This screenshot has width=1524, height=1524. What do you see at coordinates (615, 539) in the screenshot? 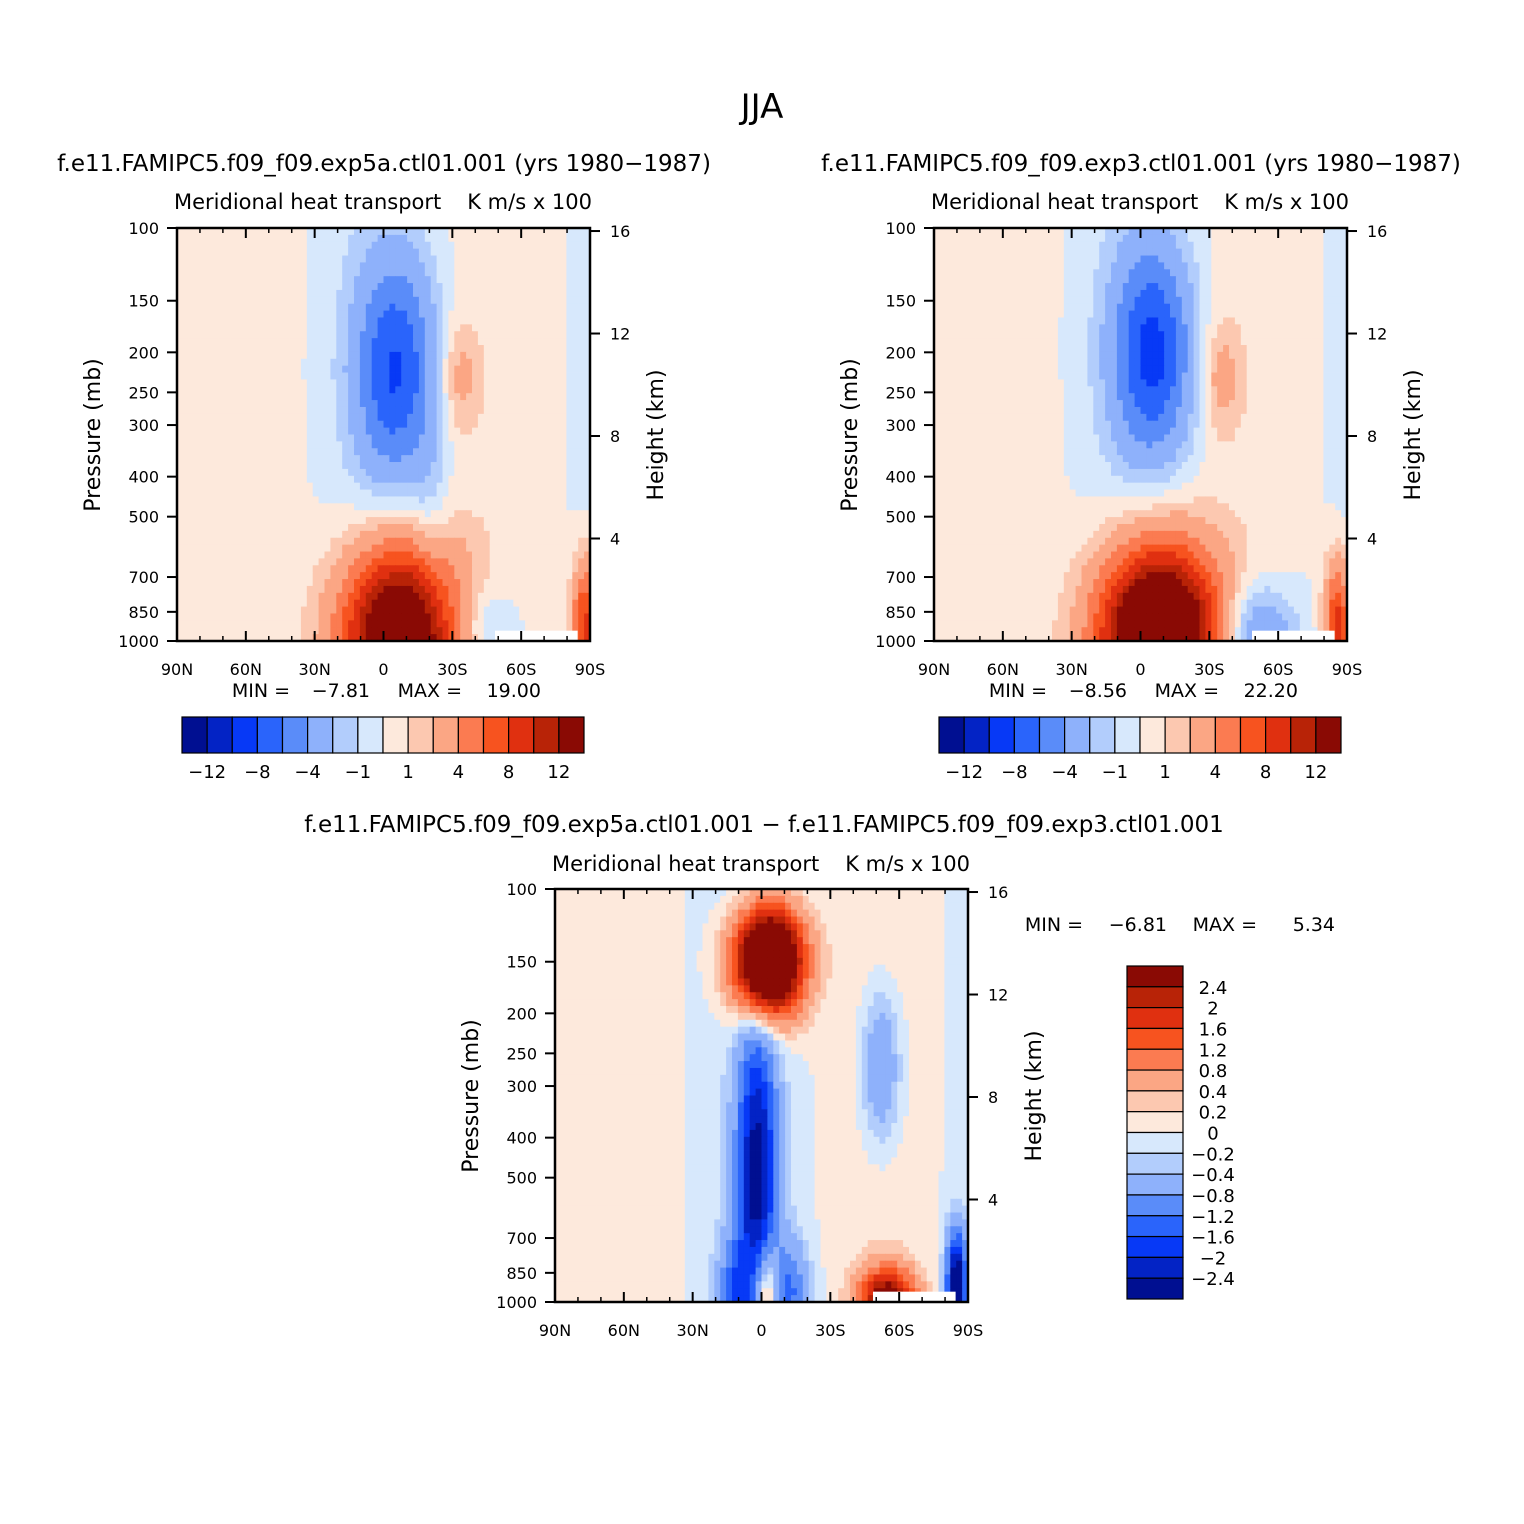
I see `y-right-tick-label: 4` at bounding box center [615, 539].